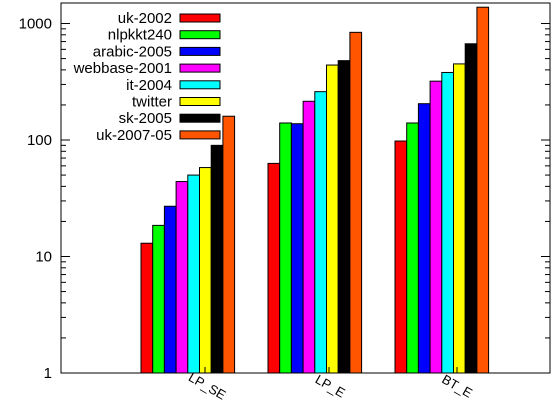 This screenshot has width=560, height=414. What do you see at coordinates (217, 259) in the screenshot?
I see `bar-sk-2005-LP_SE` at bounding box center [217, 259].